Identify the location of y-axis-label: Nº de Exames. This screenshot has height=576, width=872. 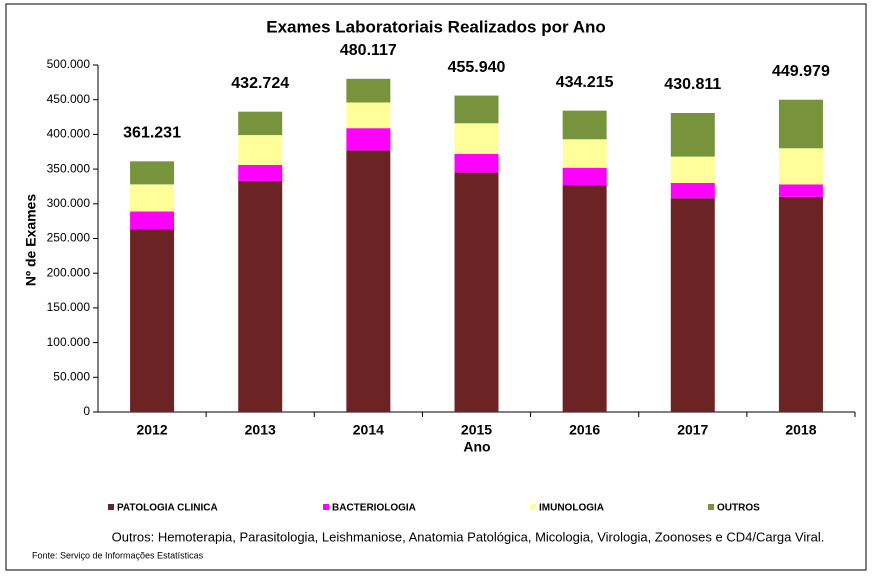
(31, 240).